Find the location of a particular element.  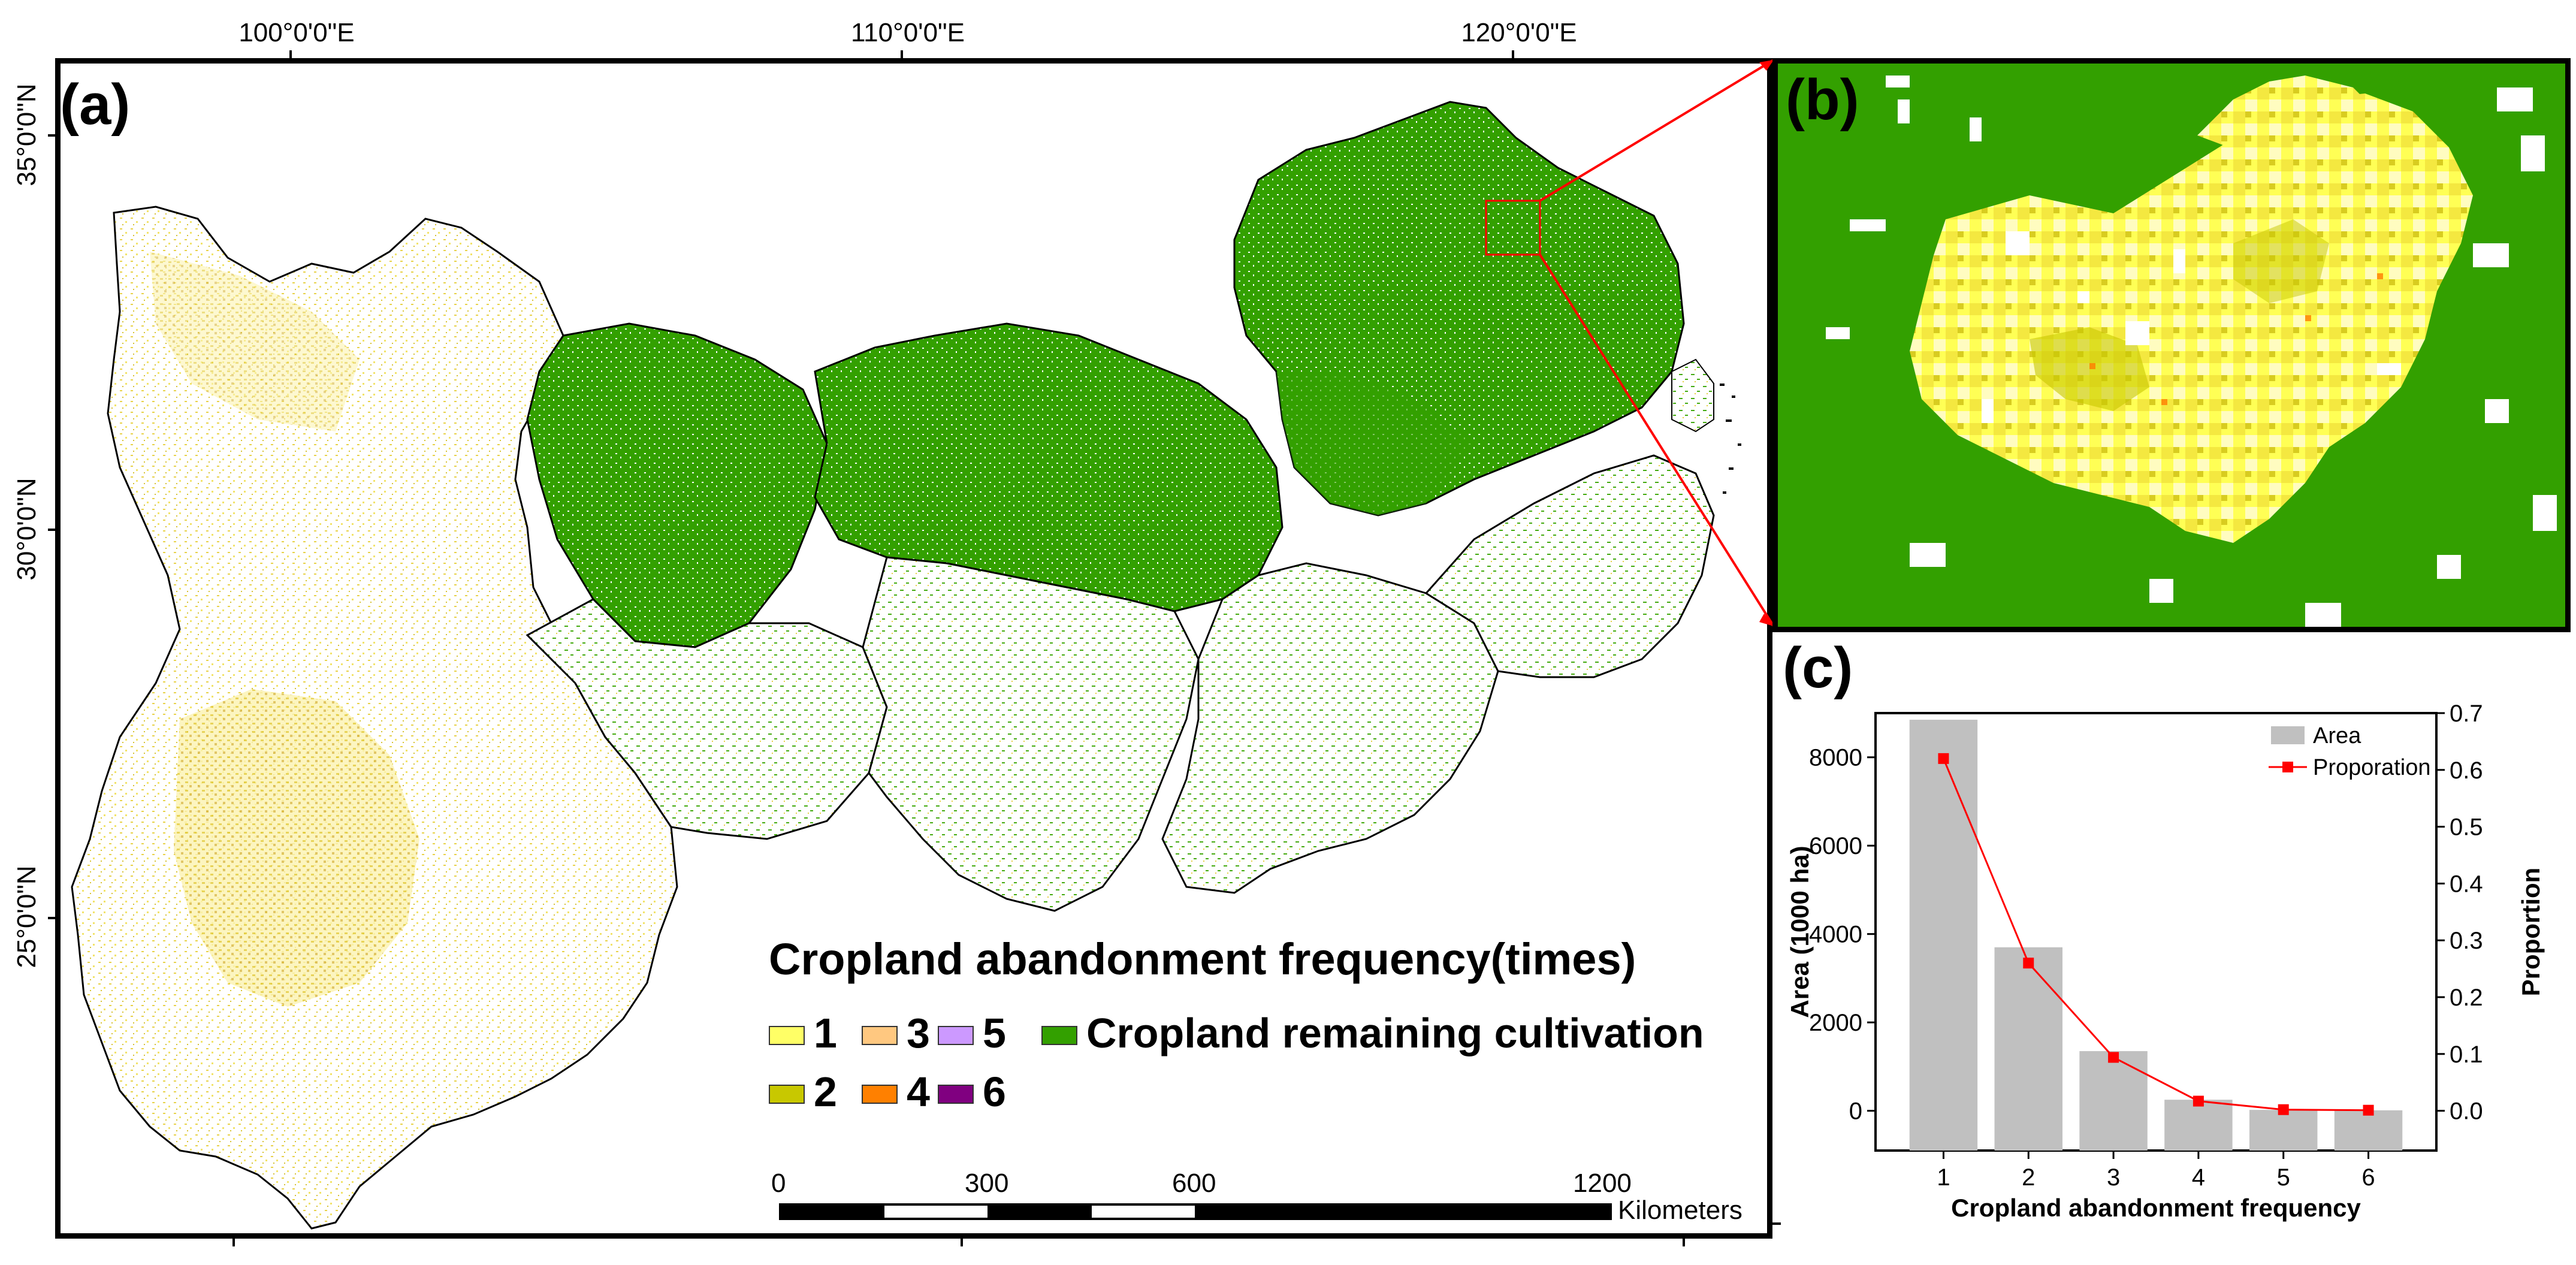

scalebar-tick-300: 300 is located at coordinates (987, 1183).